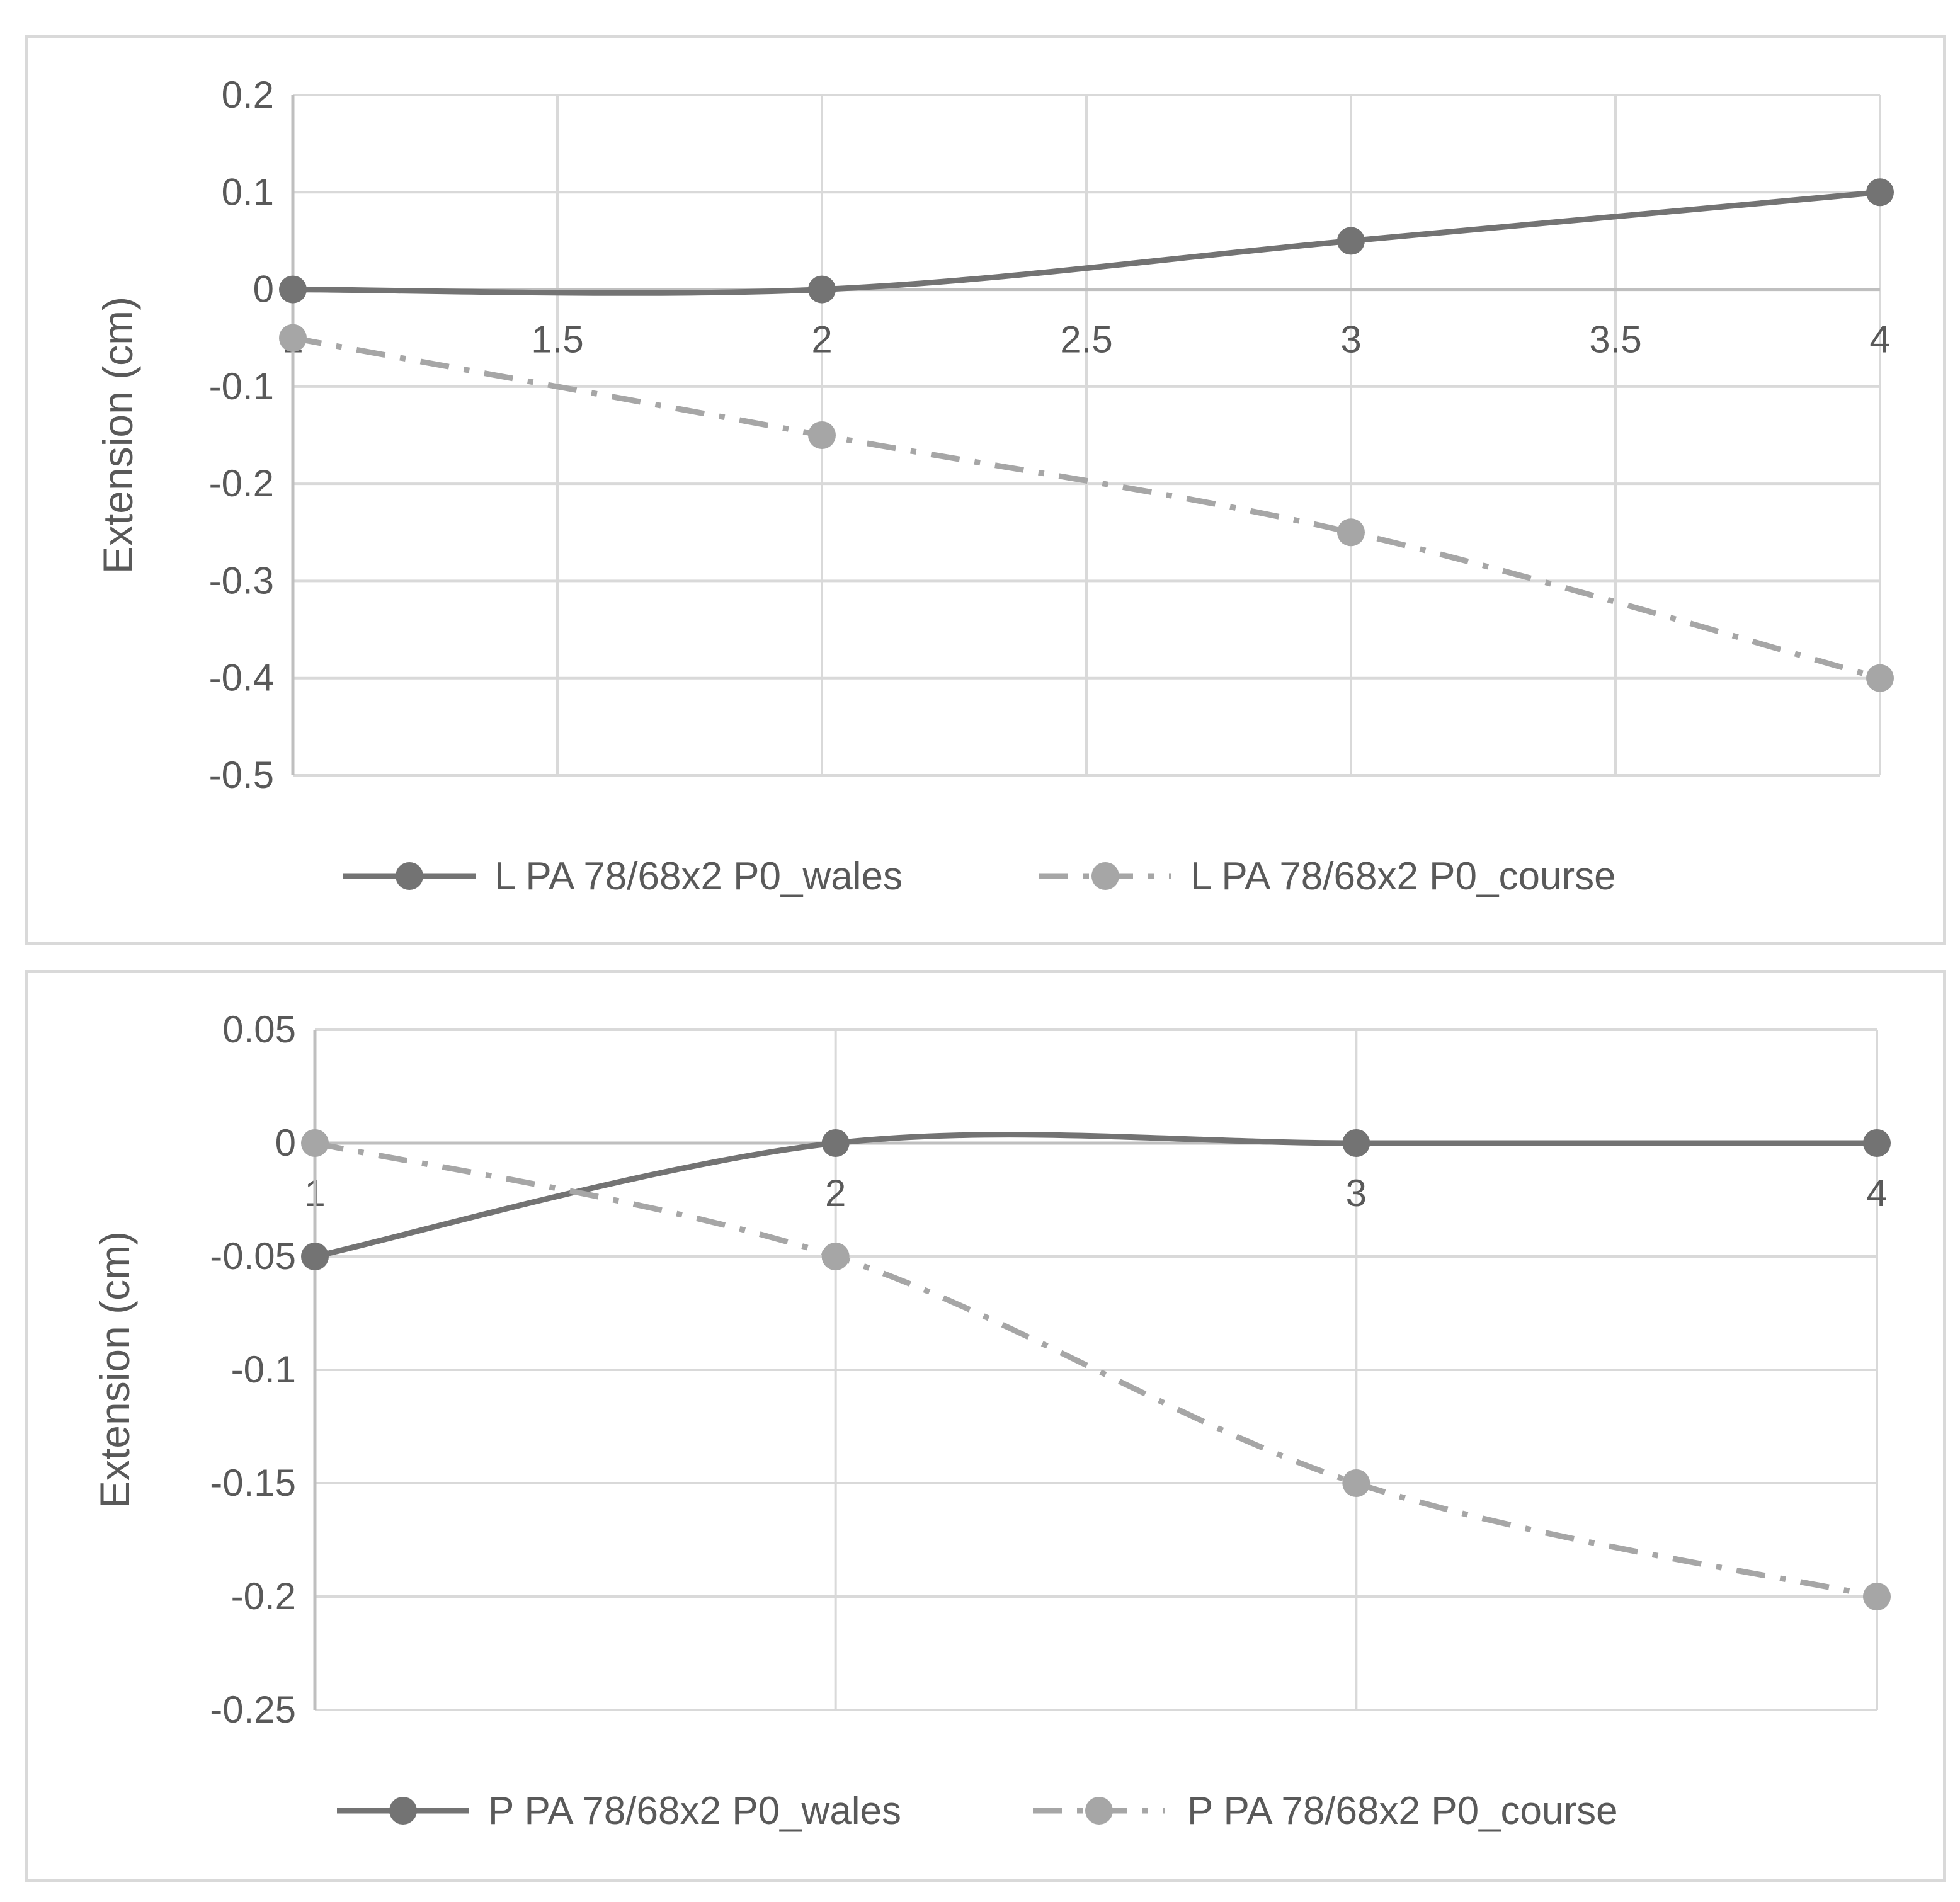 This screenshot has width=1960, height=1902. What do you see at coordinates (241, 678) in the screenshot?
I see `y-tick-label: -0.4` at bounding box center [241, 678].